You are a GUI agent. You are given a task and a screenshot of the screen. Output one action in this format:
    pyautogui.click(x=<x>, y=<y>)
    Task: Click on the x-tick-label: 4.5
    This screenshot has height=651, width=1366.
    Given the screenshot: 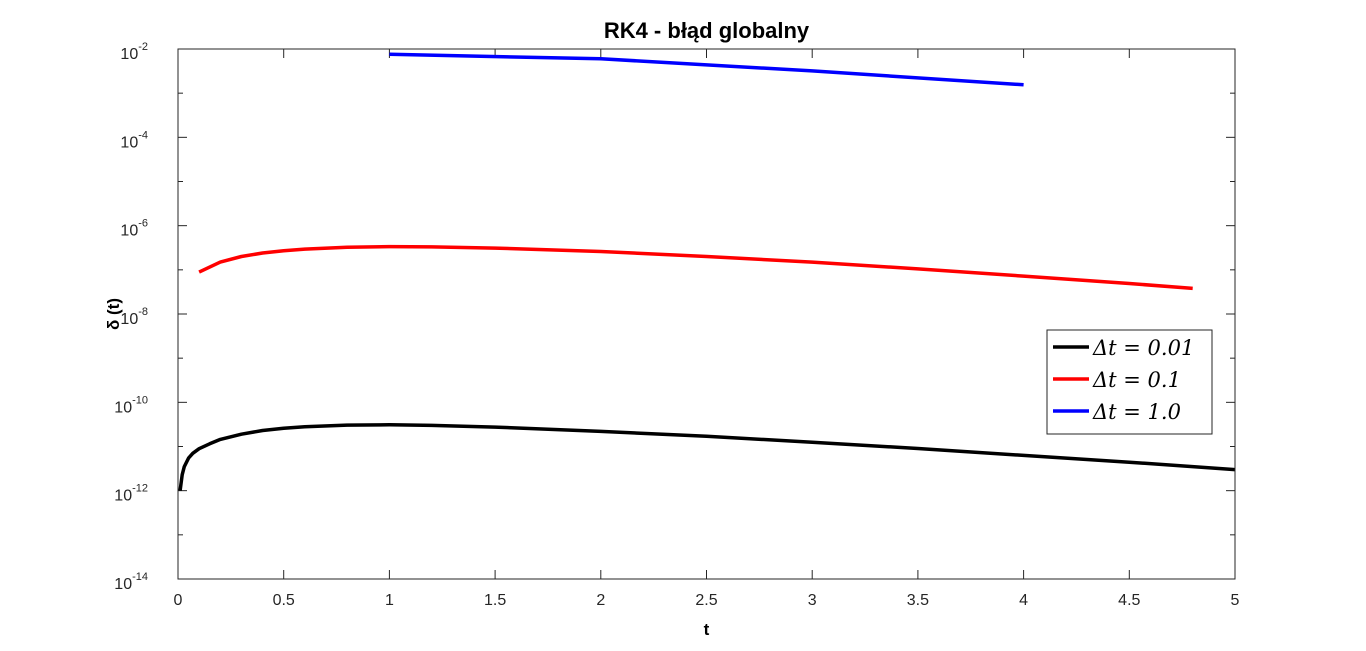 What is the action you would take?
    pyautogui.click(x=1129, y=600)
    